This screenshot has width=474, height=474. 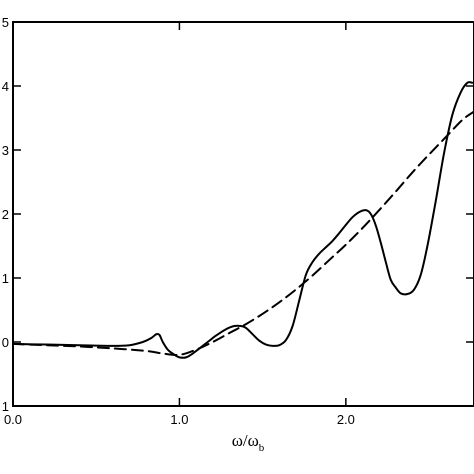 I want to click on y-tick-label: 4, so click(x=5, y=86).